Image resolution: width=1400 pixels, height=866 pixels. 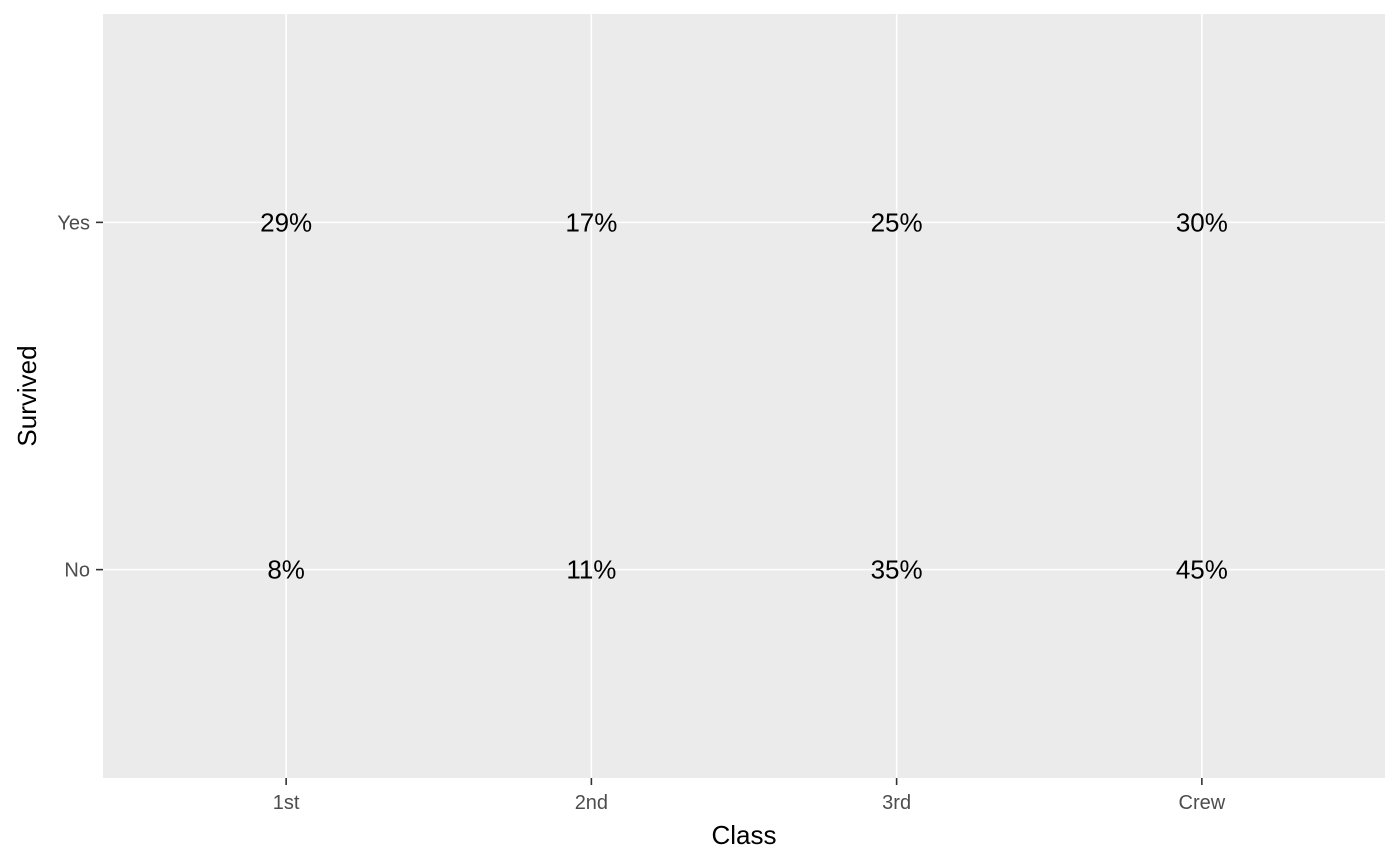 What do you see at coordinates (286, 222) in the screenshot?
I see `cell-label-1st-yes: 29%` at bounding box center [286, 222].